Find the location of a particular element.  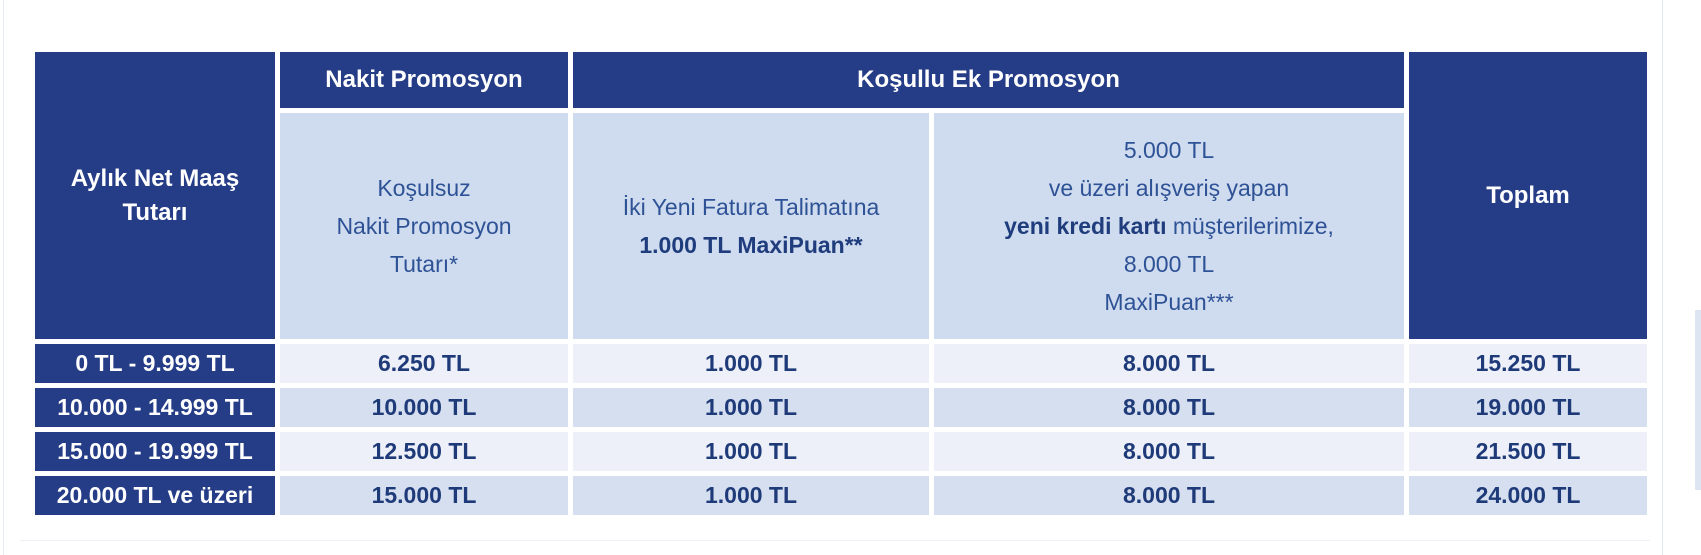

subheader-card-line3-bold: yeni kredi kartı is located at coordinates (1085, 226).